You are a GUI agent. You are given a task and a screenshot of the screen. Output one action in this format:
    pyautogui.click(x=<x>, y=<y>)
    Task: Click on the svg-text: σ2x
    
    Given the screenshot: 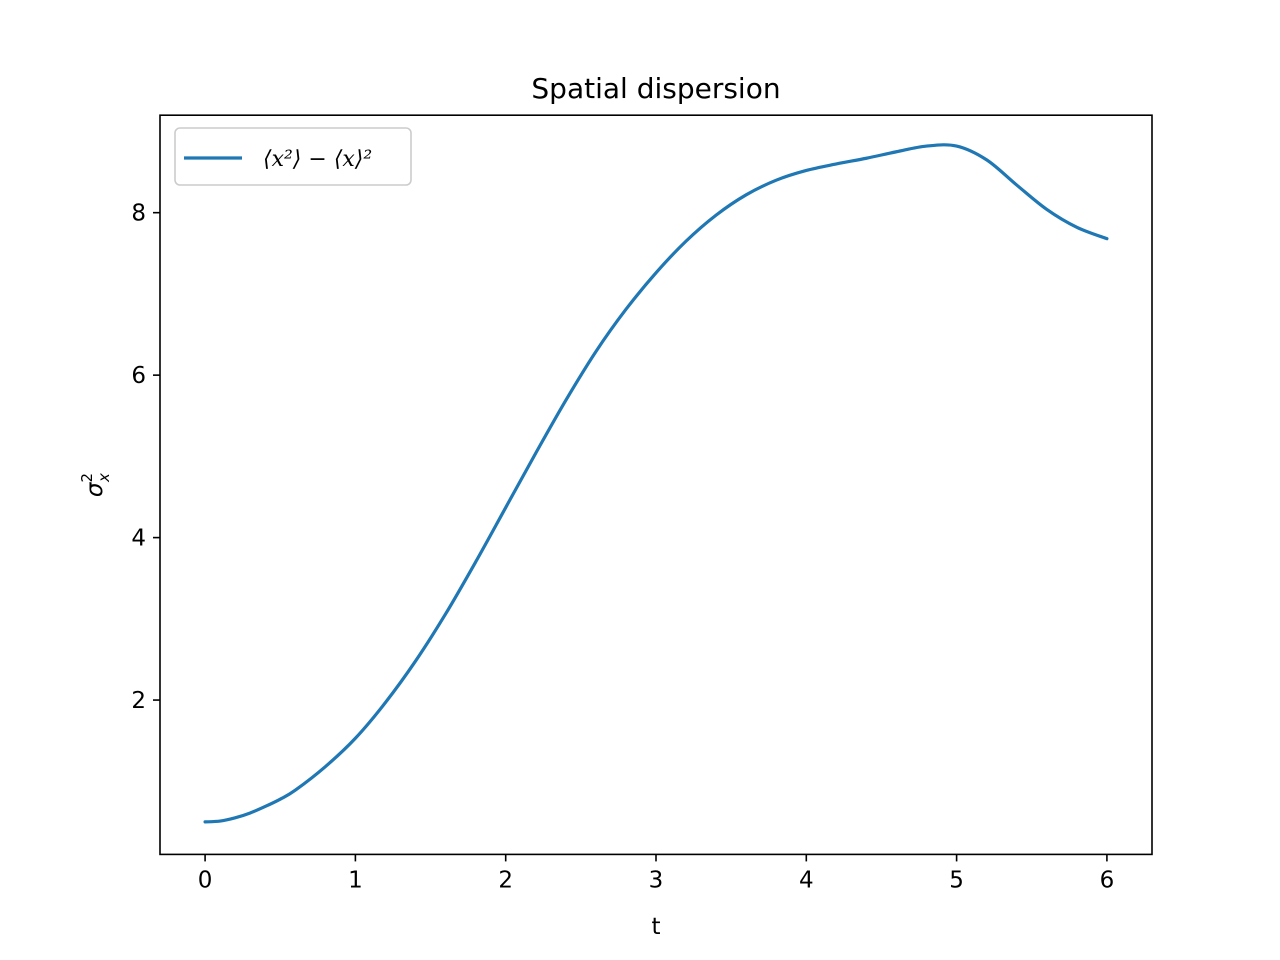 What is the action you would take?
    pyautogui.click(x=95, y=485)
    